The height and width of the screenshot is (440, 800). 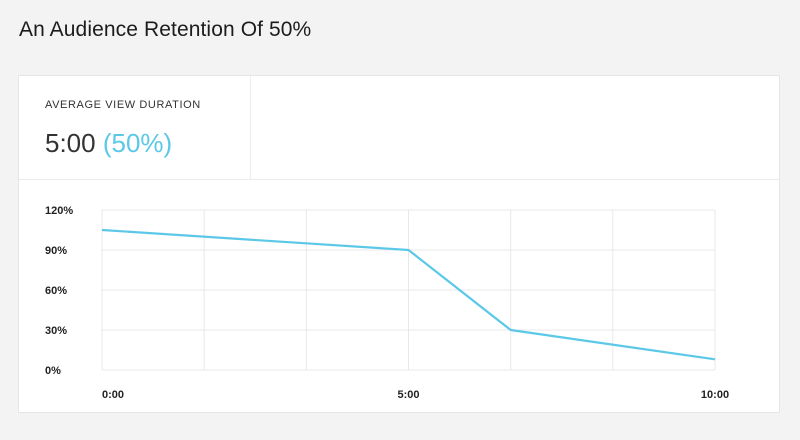 I want to click on x-tick-label: 5:00, so click(x=408, y=395).